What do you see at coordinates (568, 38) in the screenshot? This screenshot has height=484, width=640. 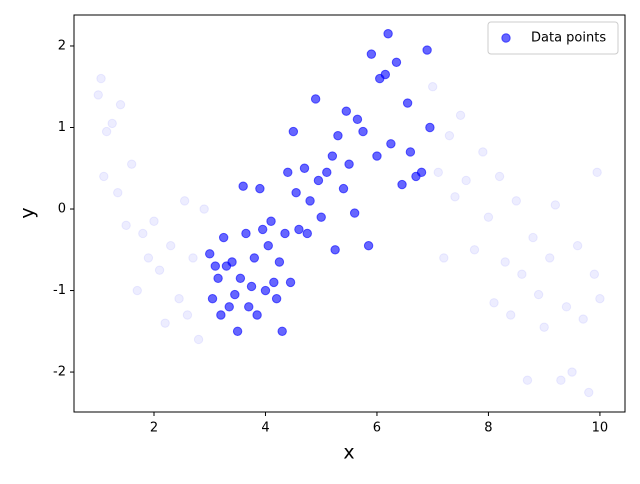 I see `legend-label: Data points` at bounding box center [568, 38].